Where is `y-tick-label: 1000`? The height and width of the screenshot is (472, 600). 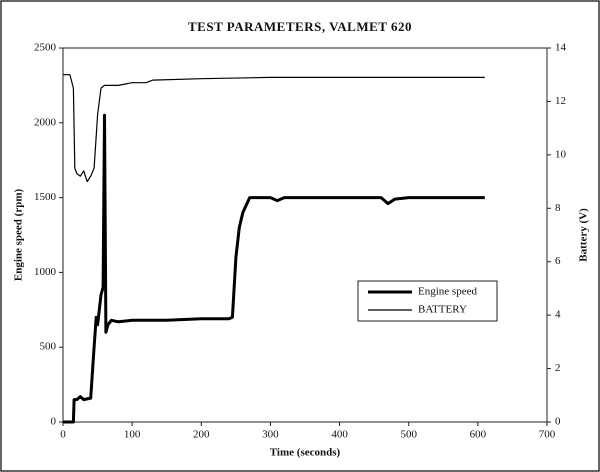 y-tick-label: 1000 is located at coordinates (45, 272).